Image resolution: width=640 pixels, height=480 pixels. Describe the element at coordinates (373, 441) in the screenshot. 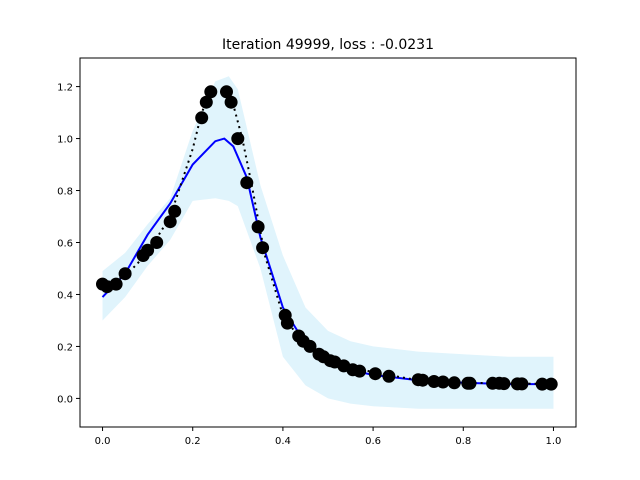

I see `x-tick-label: 0.6` at that location.